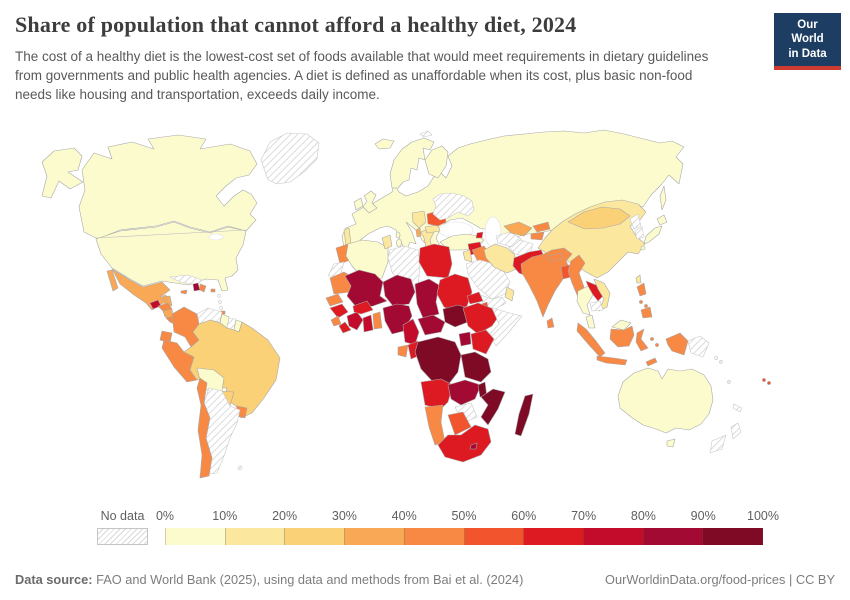 The image size is (850, 600). Describe the element at coordinates (358, 204) in the screenshot. I see `country-ireland` at that location.